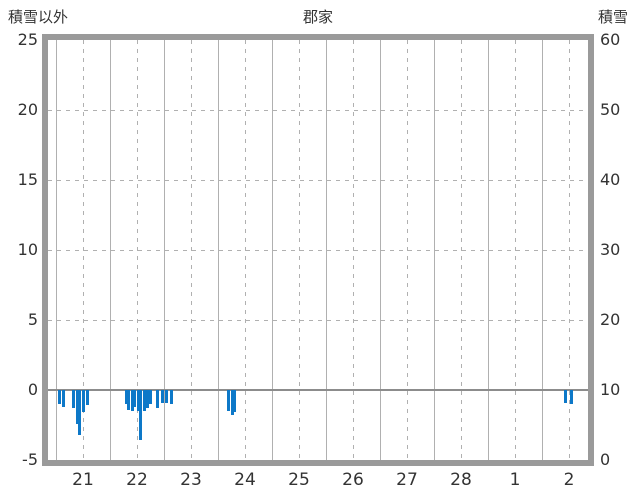 This screenshot has width=636, height=501. I want to click on x-tick-label: 22, so click(137, 480).